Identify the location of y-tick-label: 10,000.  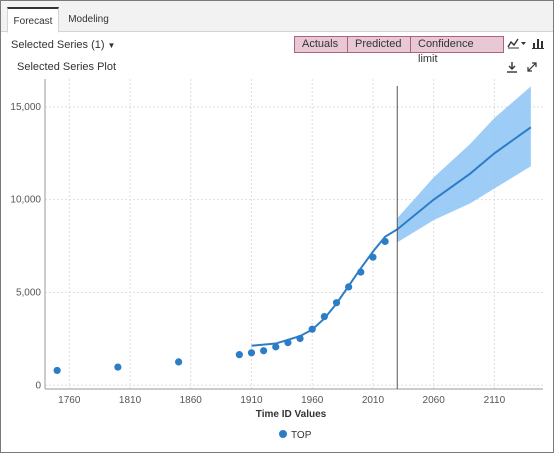
(25, 200).